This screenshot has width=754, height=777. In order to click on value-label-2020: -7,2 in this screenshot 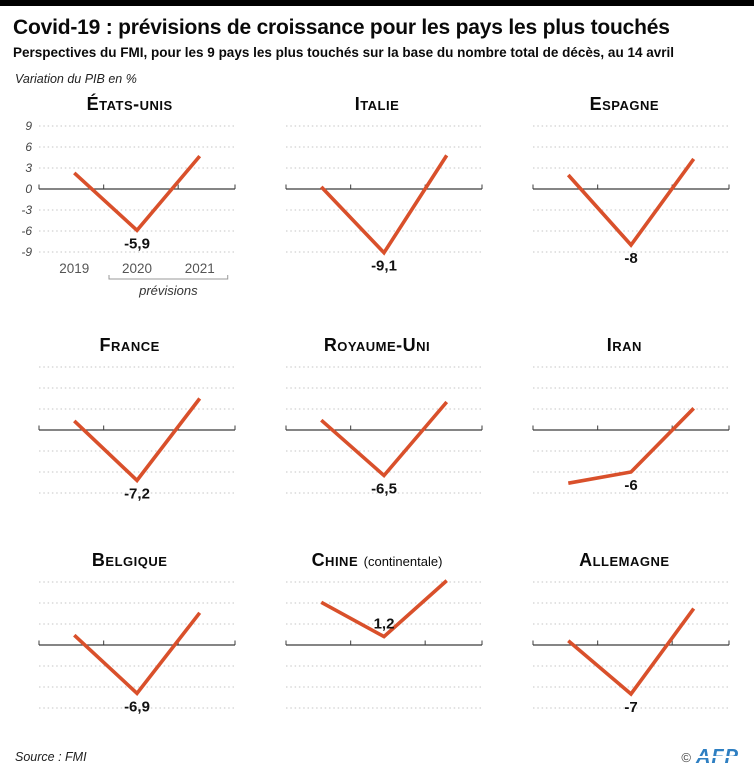, I will do `click(137, 493)`.